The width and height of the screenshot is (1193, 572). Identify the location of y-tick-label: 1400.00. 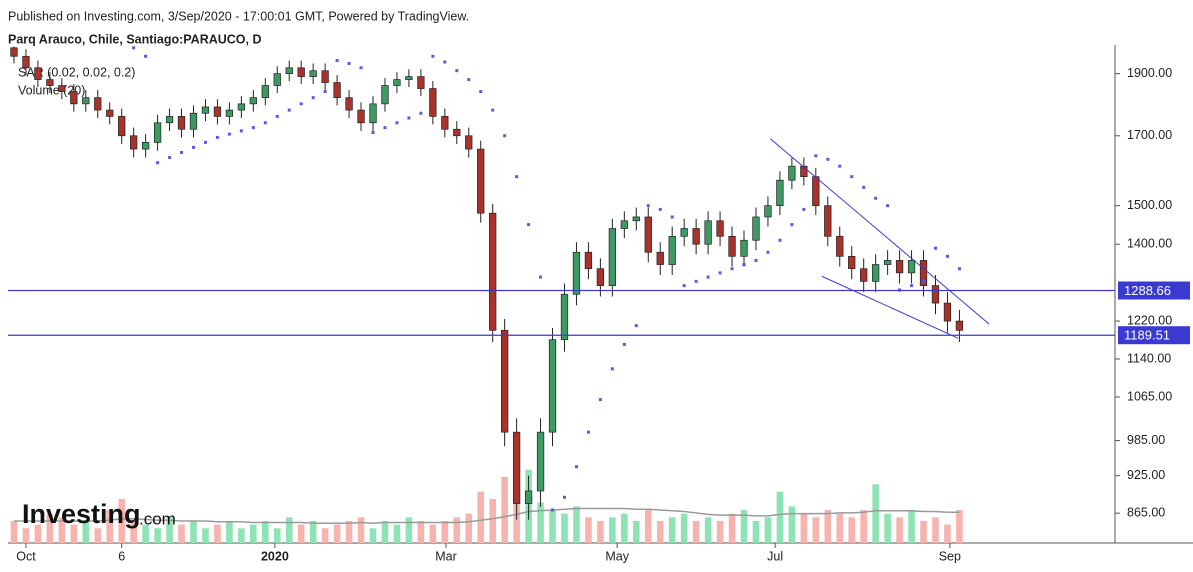
(1149, 244).